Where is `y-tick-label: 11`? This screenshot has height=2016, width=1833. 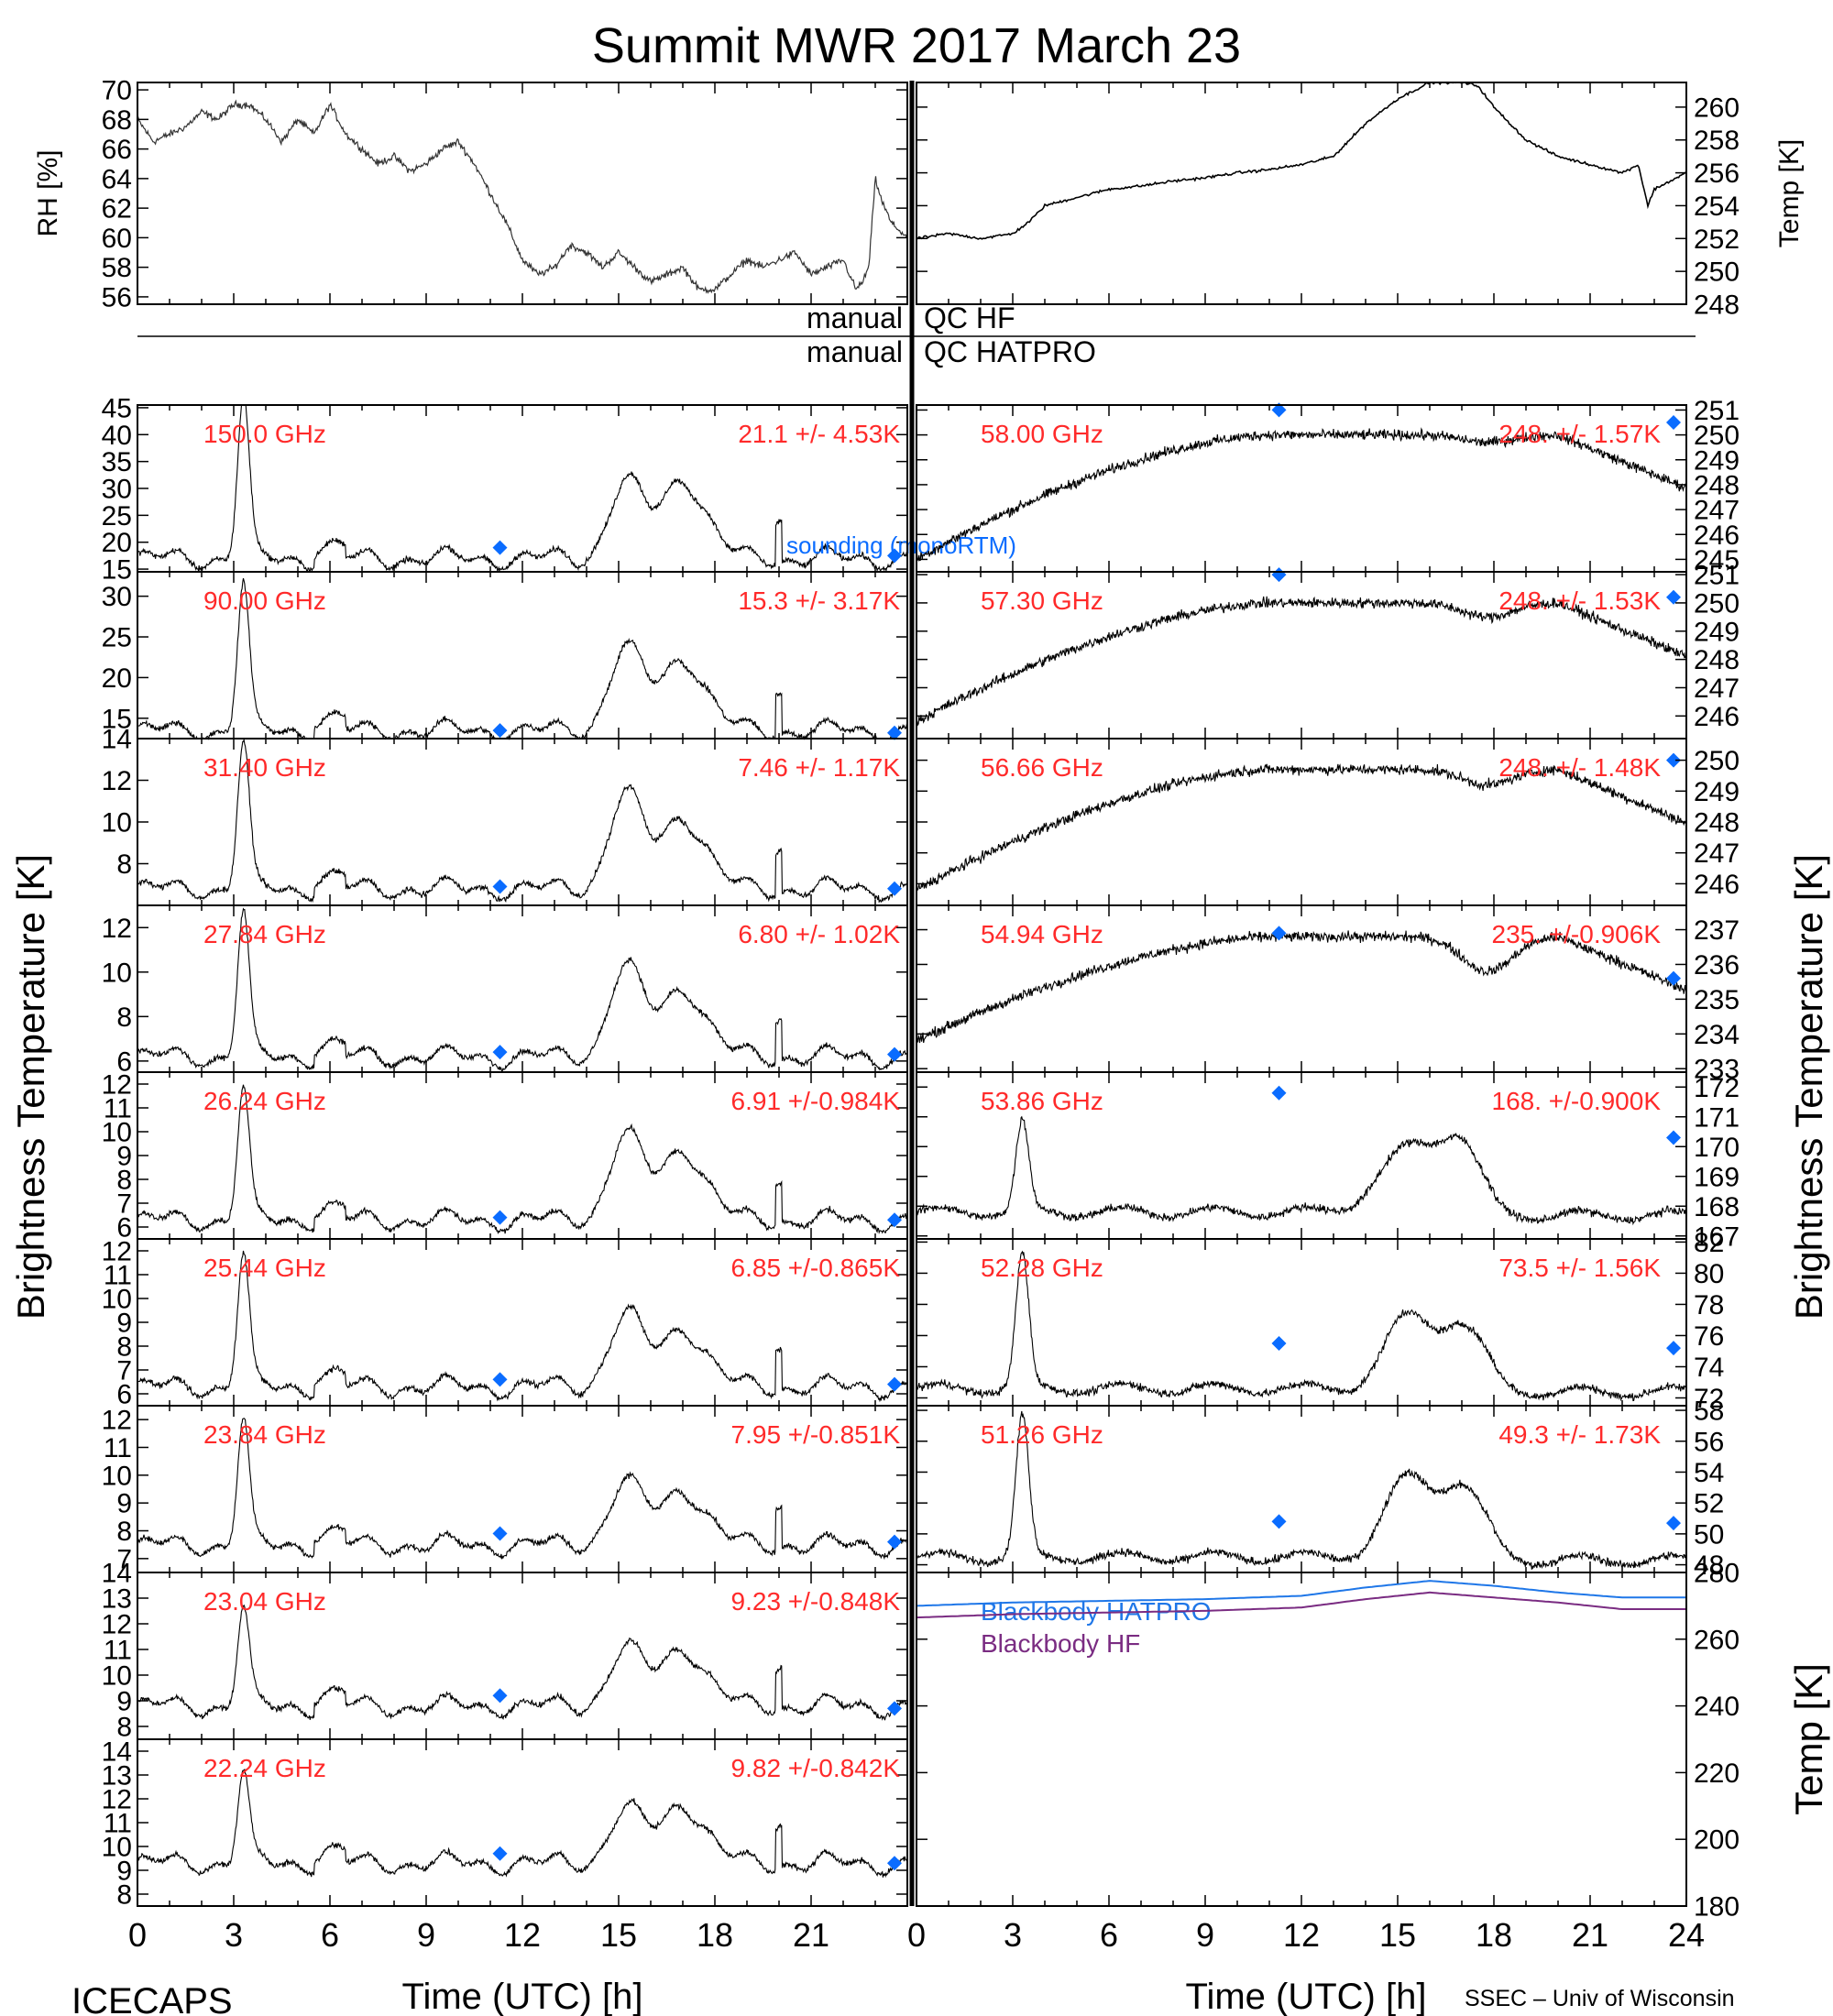
y-tick-label: 11 is located at coordinates (118, 1109).